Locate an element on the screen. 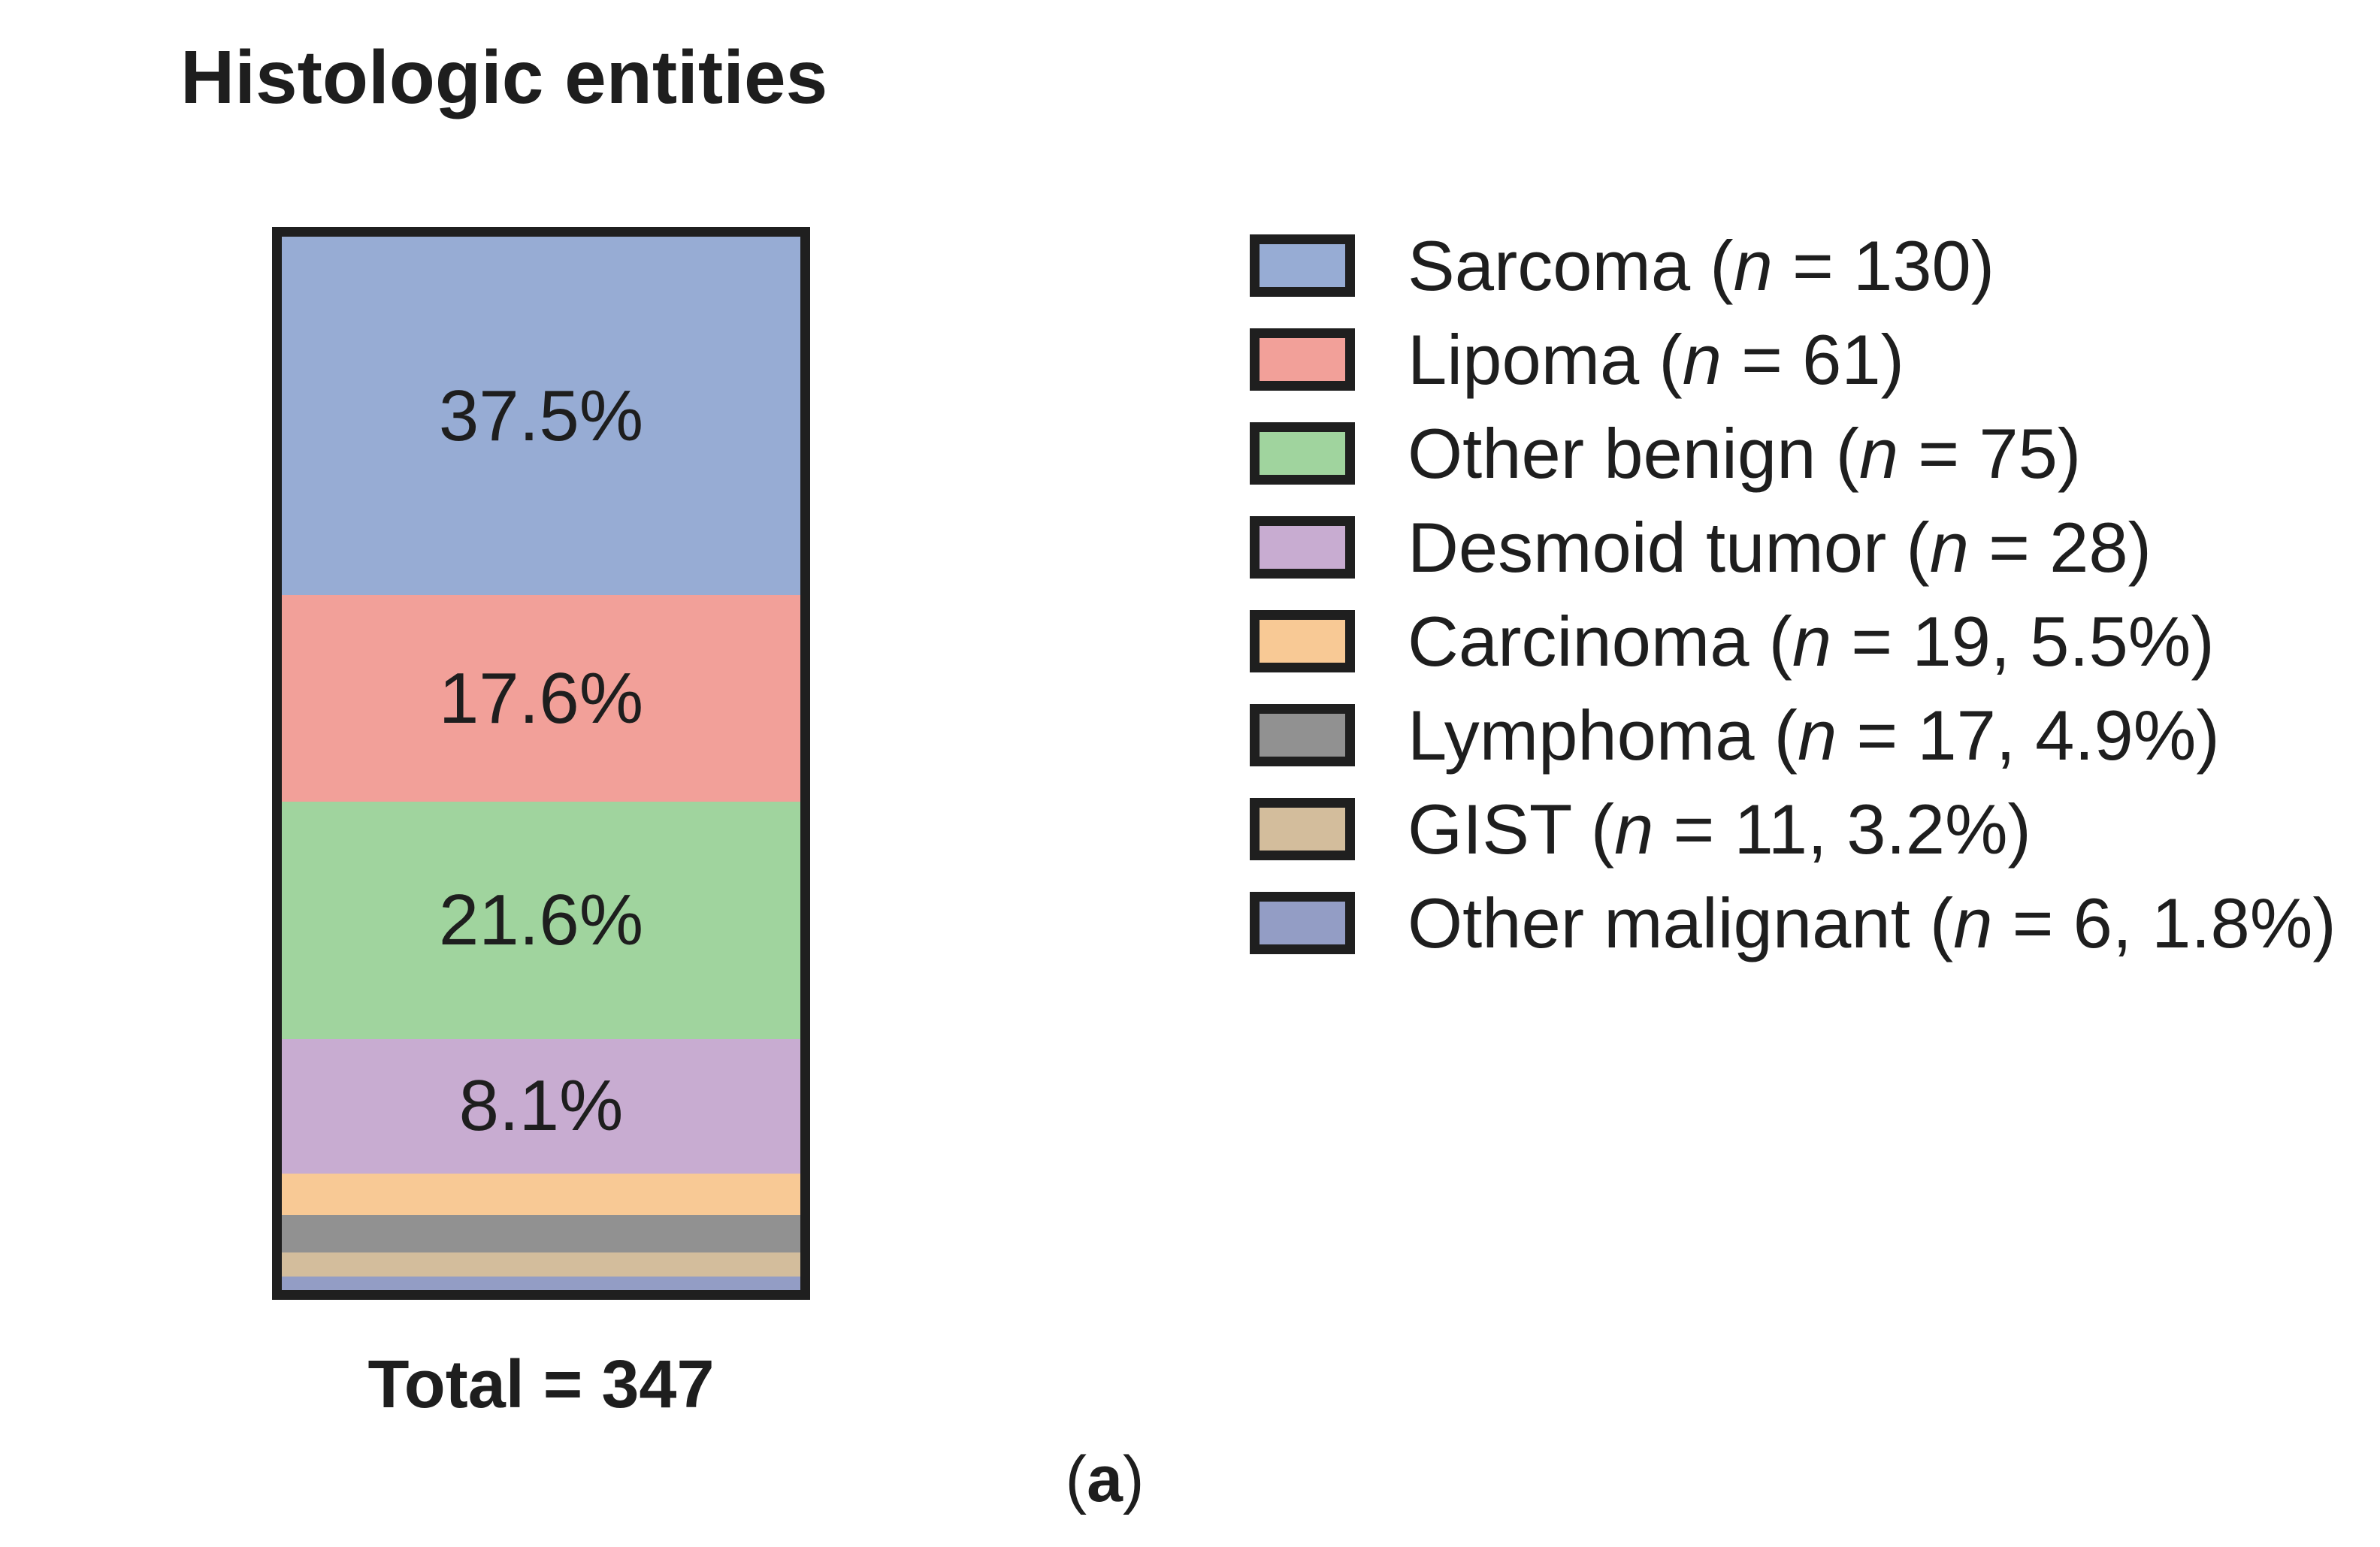 Image resolution: width=2380 pixels, height=1547 pixels. segment-percent-label-lipoma: 17.6% is located at coordinates (541, 698).